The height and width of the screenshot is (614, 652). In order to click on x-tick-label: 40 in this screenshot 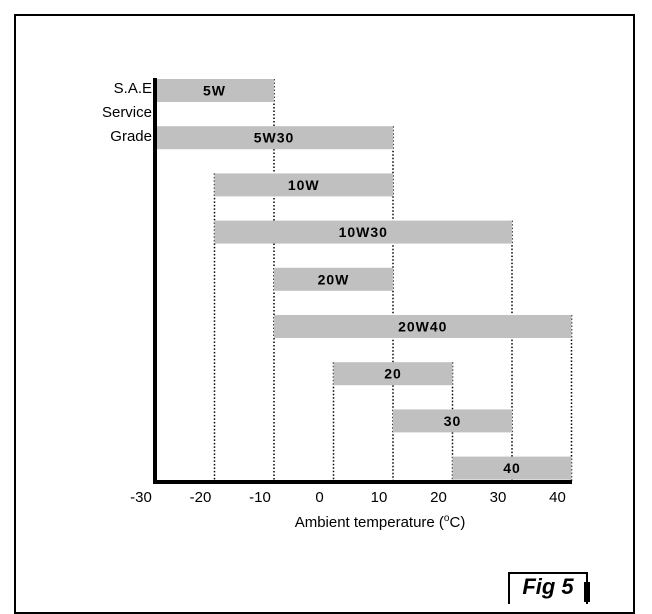, I will do `click(557, 497)`.